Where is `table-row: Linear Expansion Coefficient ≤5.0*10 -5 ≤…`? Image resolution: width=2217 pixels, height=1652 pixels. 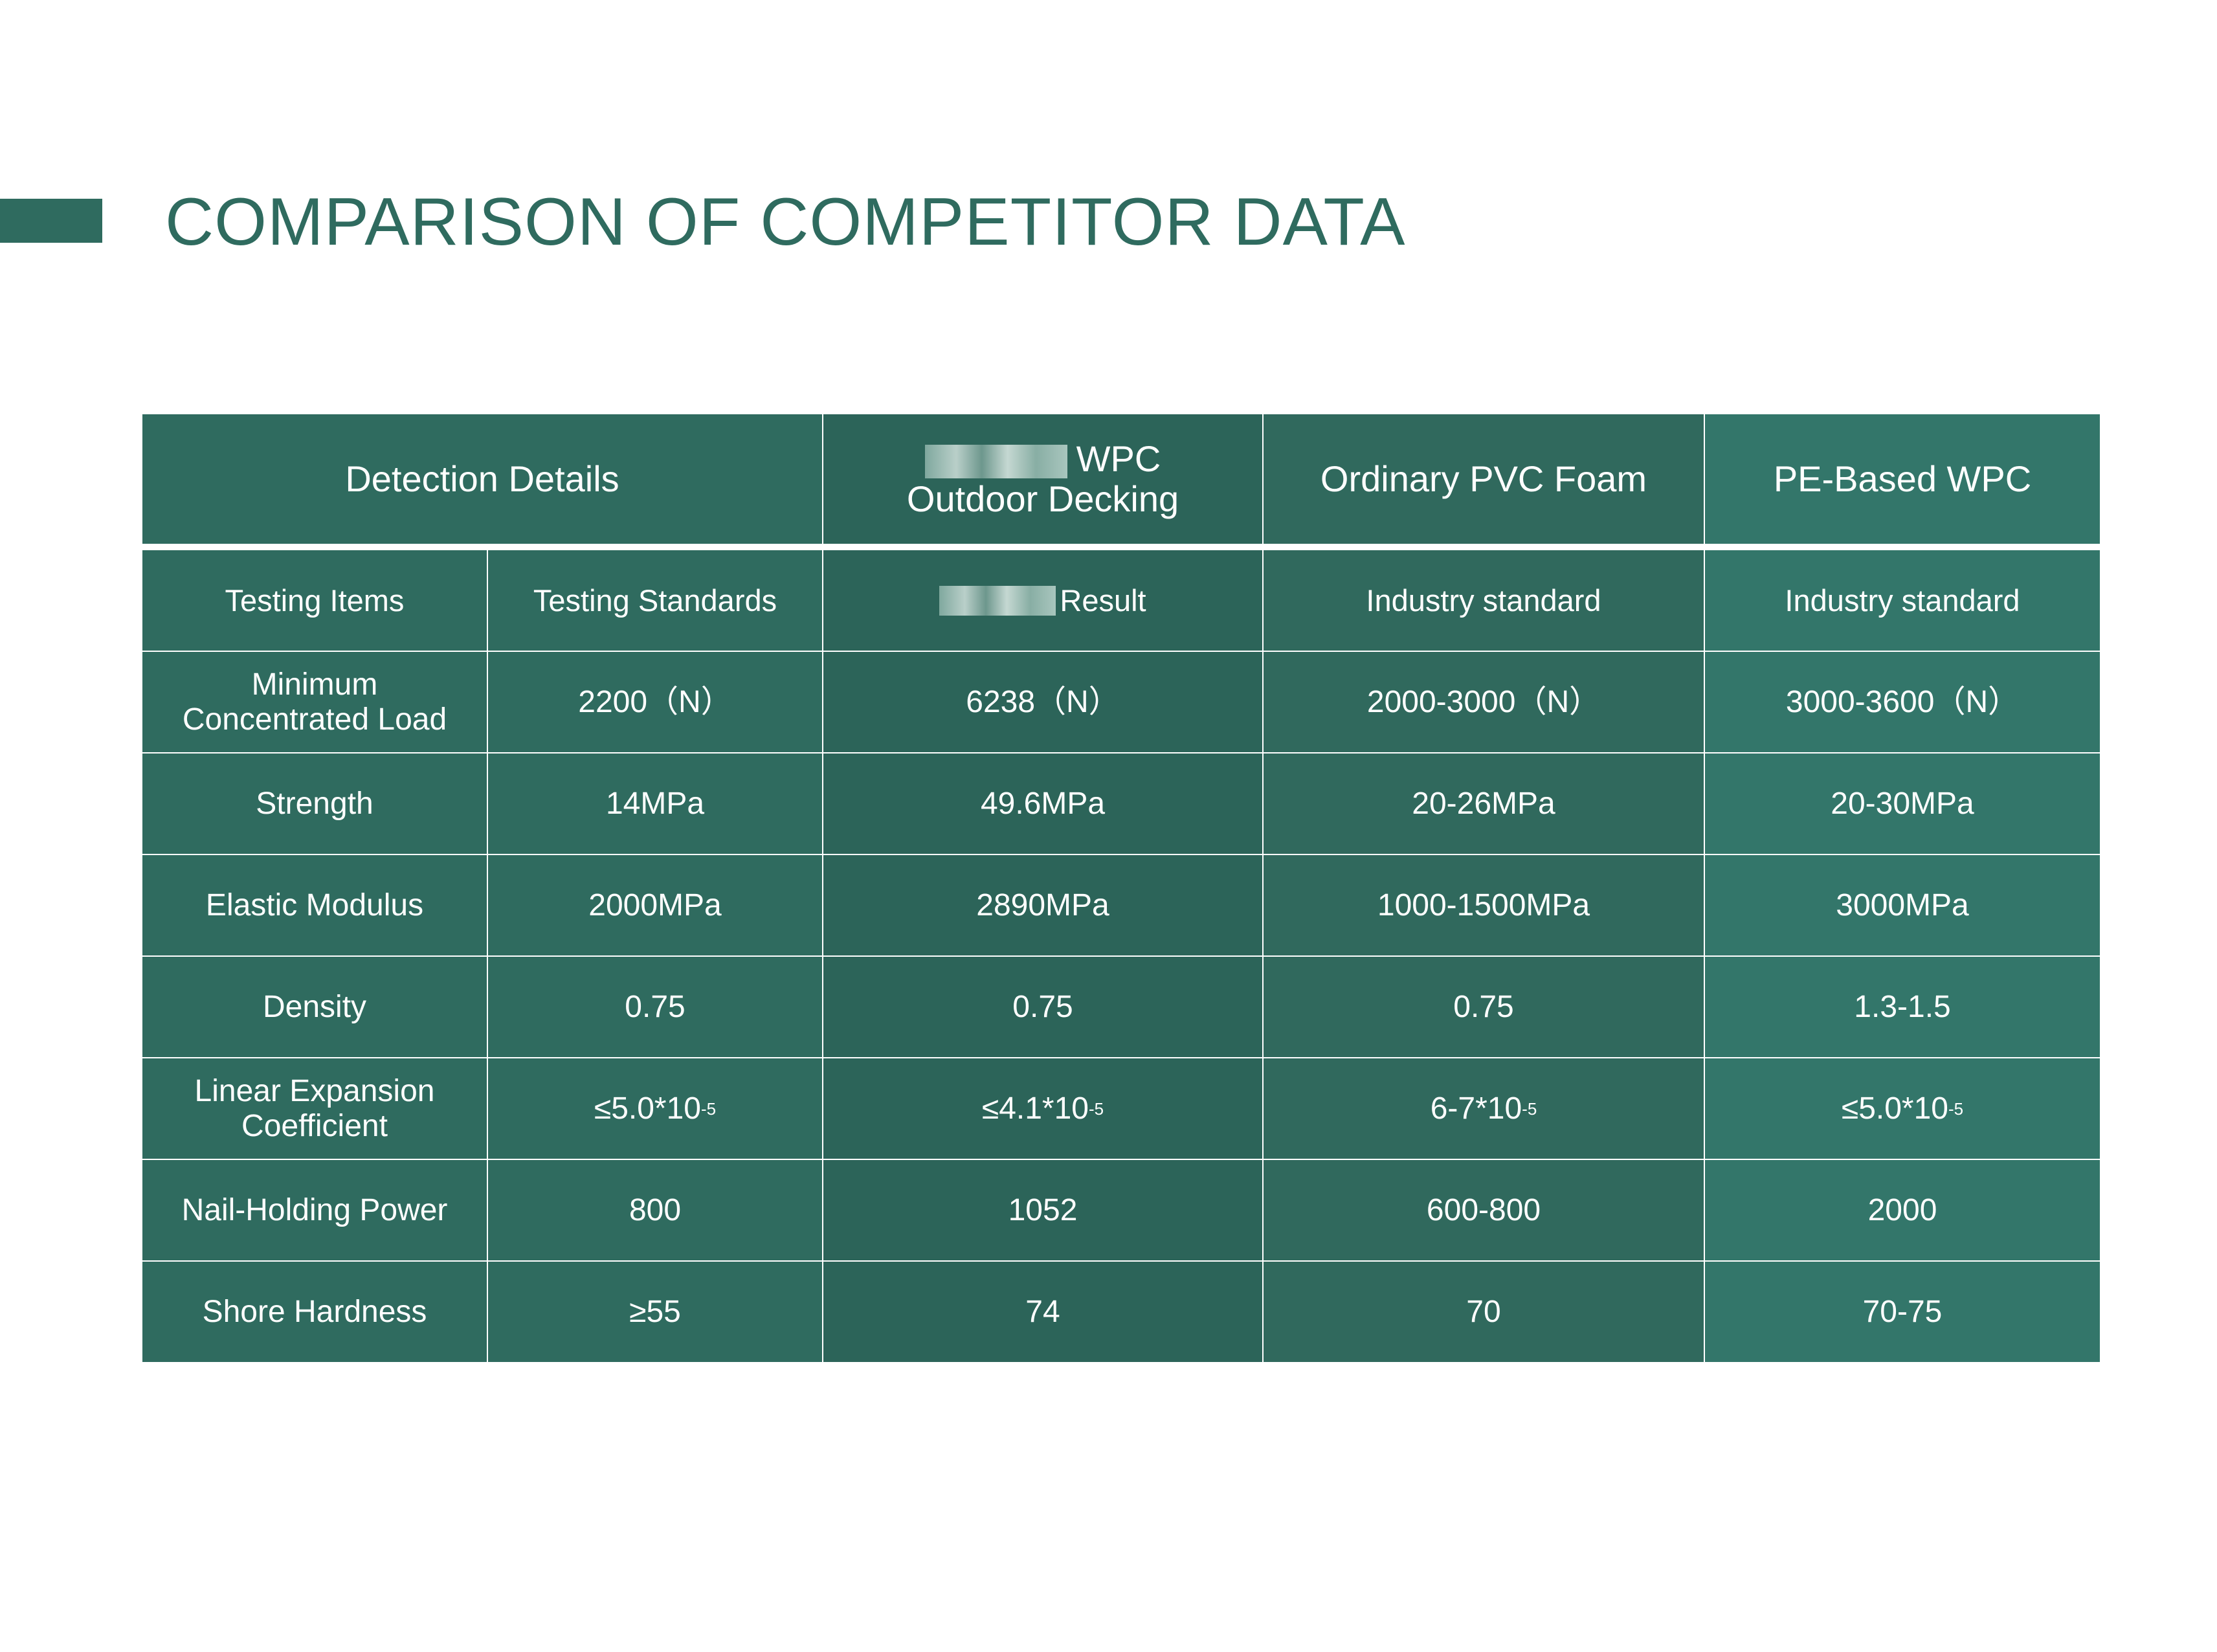
table-row: Linear Expansion Coefficient ≤5.0*10 -5 ≤… is located at coordinates (1121, 1108).